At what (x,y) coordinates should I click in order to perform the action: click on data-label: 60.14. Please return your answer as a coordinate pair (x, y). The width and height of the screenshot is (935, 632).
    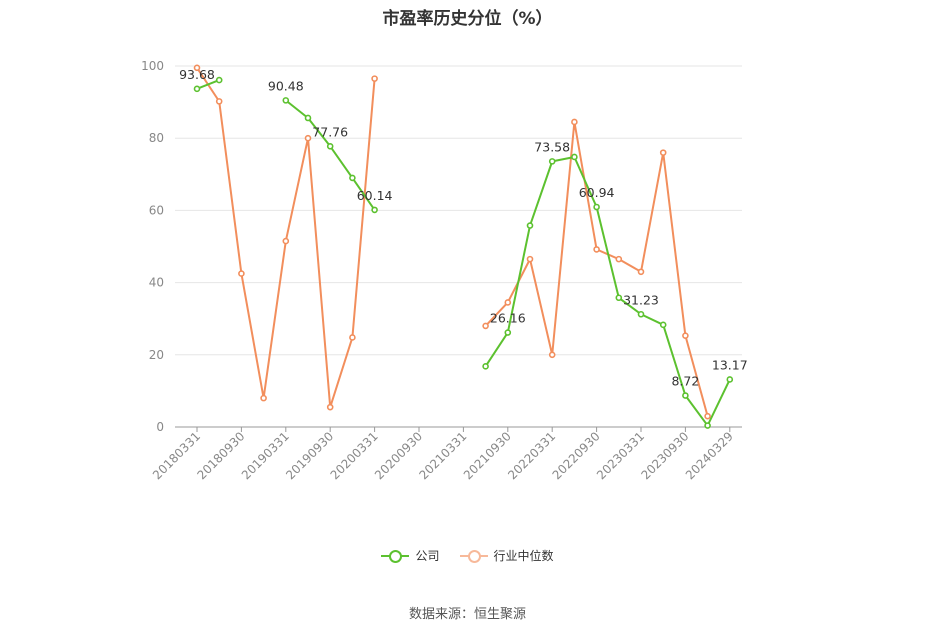
    Looking at the image, I should click on (375, 195).